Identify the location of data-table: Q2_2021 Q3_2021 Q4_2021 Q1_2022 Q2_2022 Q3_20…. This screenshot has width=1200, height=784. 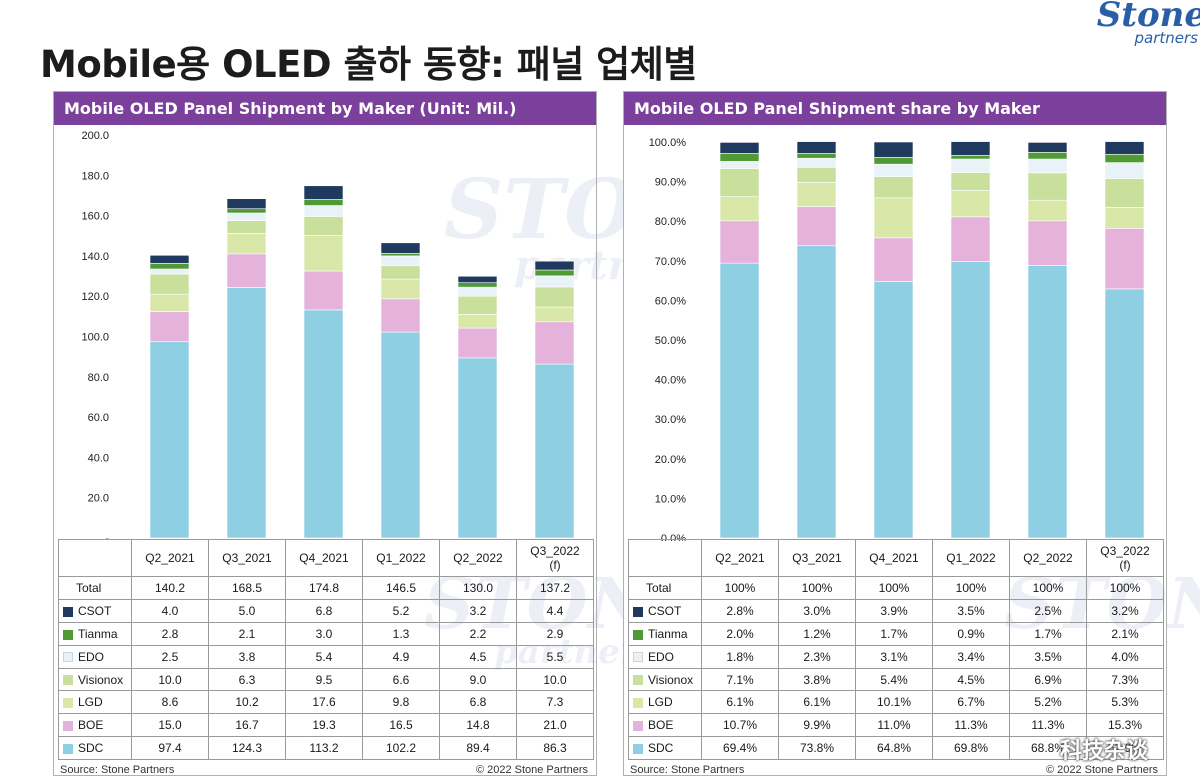
(326, 650).